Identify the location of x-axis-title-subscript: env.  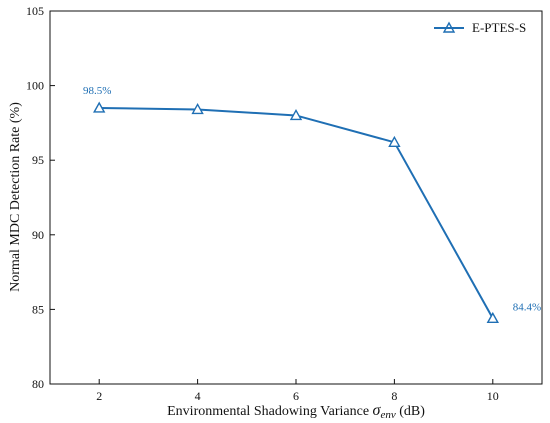
(387, 415).